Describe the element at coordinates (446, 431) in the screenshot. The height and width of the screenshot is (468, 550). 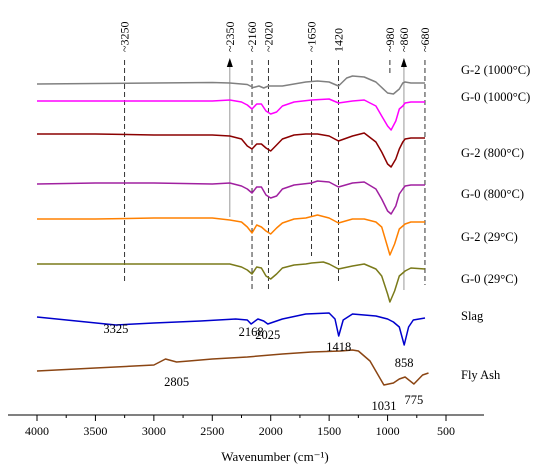
I see `x-tick-label: 500` at that location.